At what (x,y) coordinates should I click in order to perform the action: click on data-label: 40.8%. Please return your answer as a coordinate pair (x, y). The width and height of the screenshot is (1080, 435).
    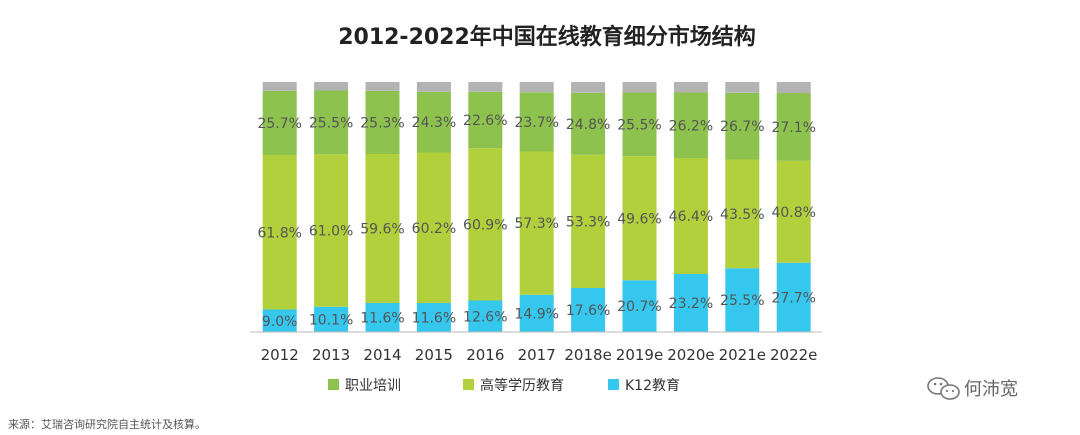
    Looking at the image, I should click on (793, 213).